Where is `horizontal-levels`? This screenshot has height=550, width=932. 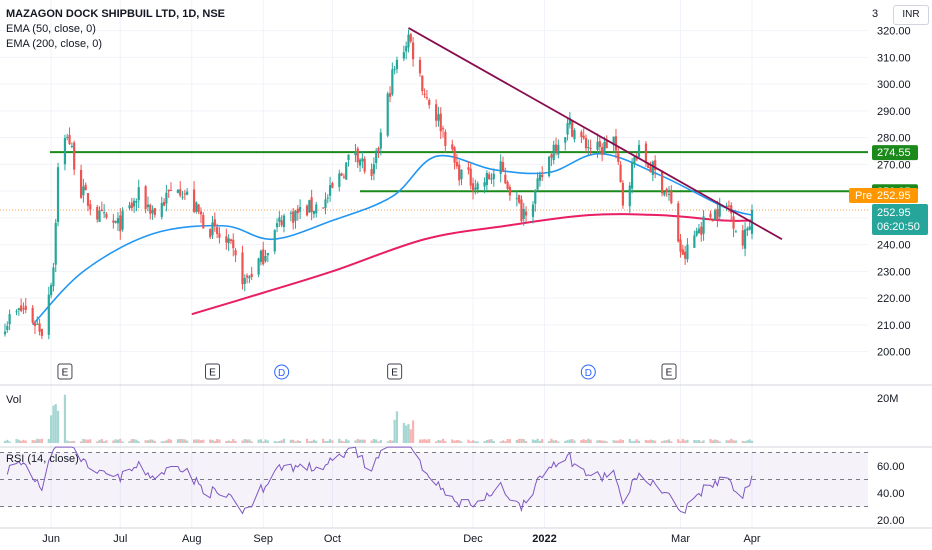
horizontal-levels is located at coordinates (434, 181).